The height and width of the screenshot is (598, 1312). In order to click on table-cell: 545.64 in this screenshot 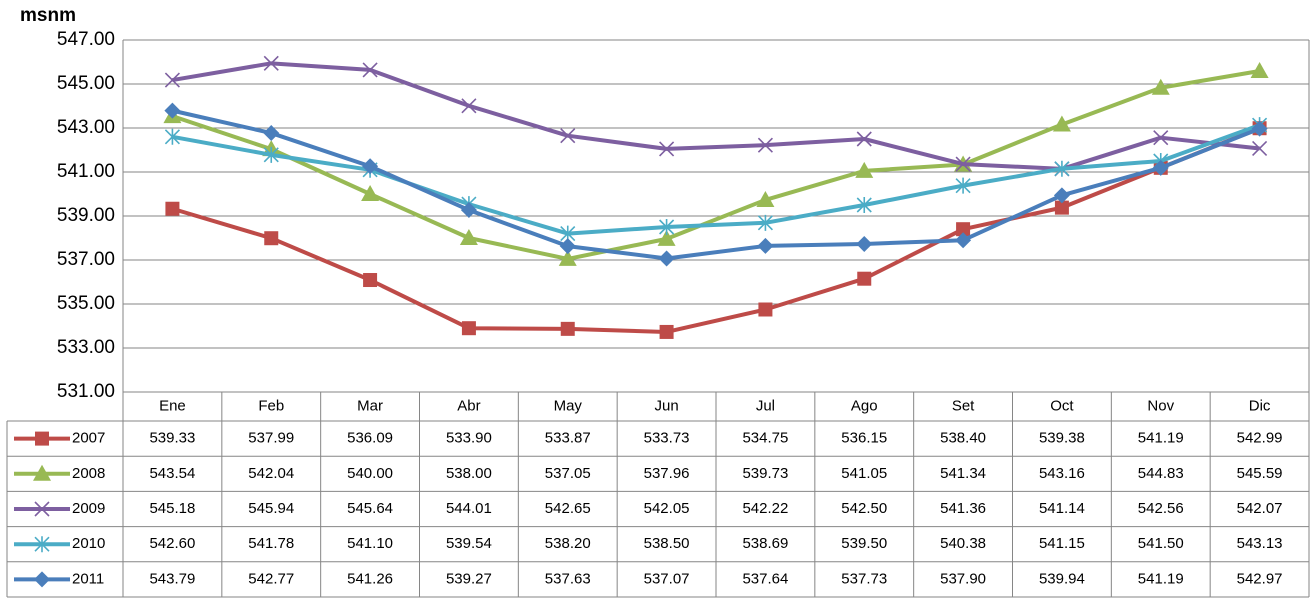, I will do `click(370, 508)`.